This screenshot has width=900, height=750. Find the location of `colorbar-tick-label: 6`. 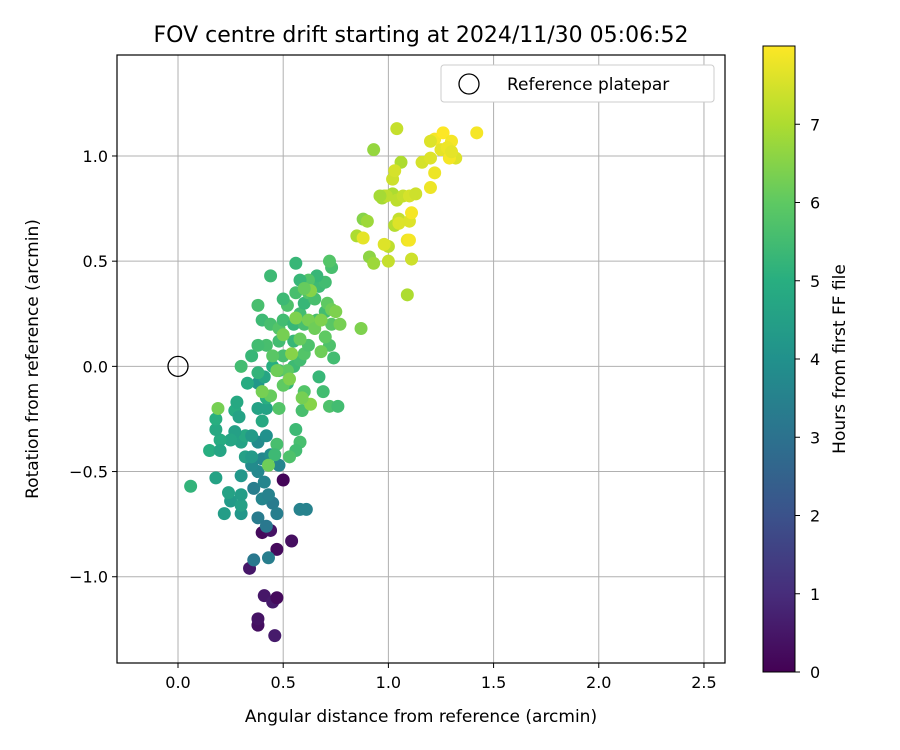

colorbar-tick-label: 6 is located at coordinates (815, 203).